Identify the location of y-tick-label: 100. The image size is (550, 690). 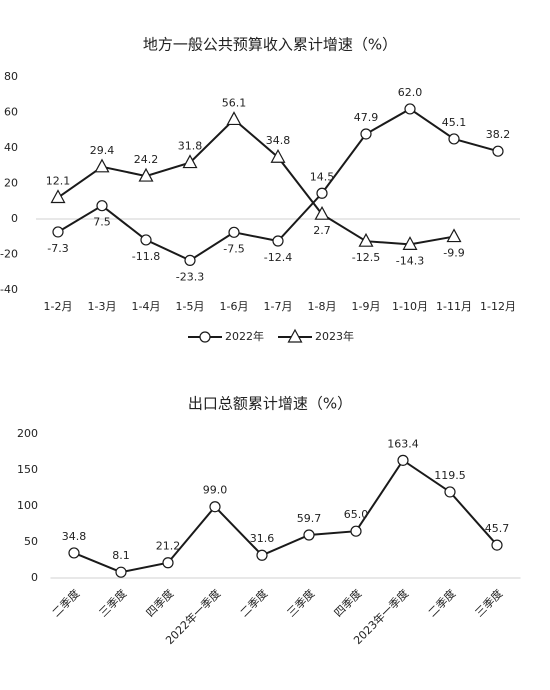
(27, 505).